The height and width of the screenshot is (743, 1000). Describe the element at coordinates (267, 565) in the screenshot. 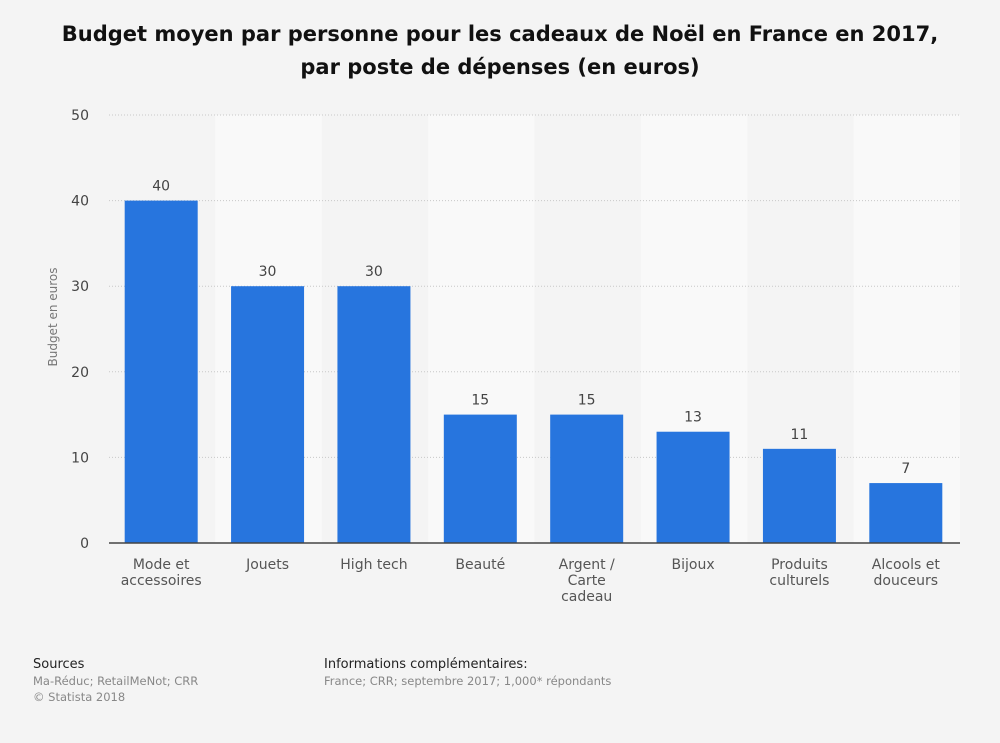

I see `x-tick-label: Jouets` at that location.